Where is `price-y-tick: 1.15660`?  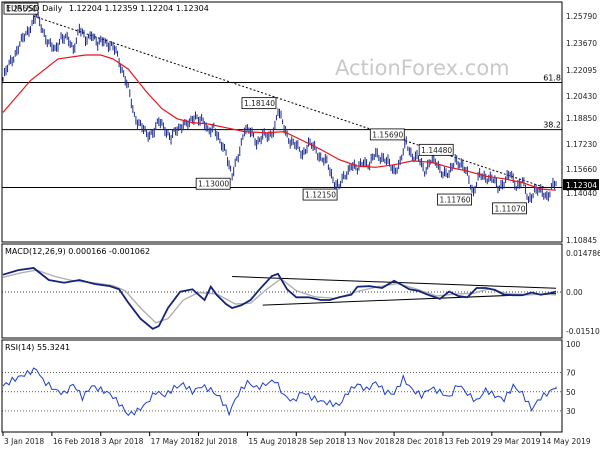
price-y-tick: 1.15660 is located at coordinates (581, 169).